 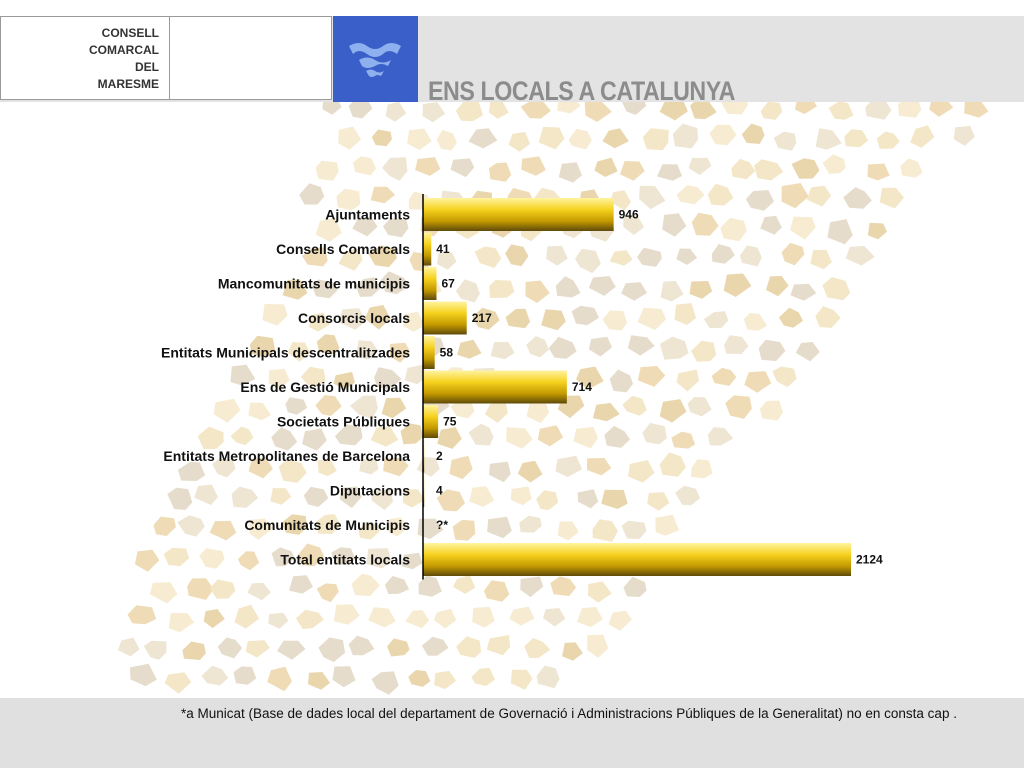 I want to click on category-label: Diputacions, so click(x=370, y=491).